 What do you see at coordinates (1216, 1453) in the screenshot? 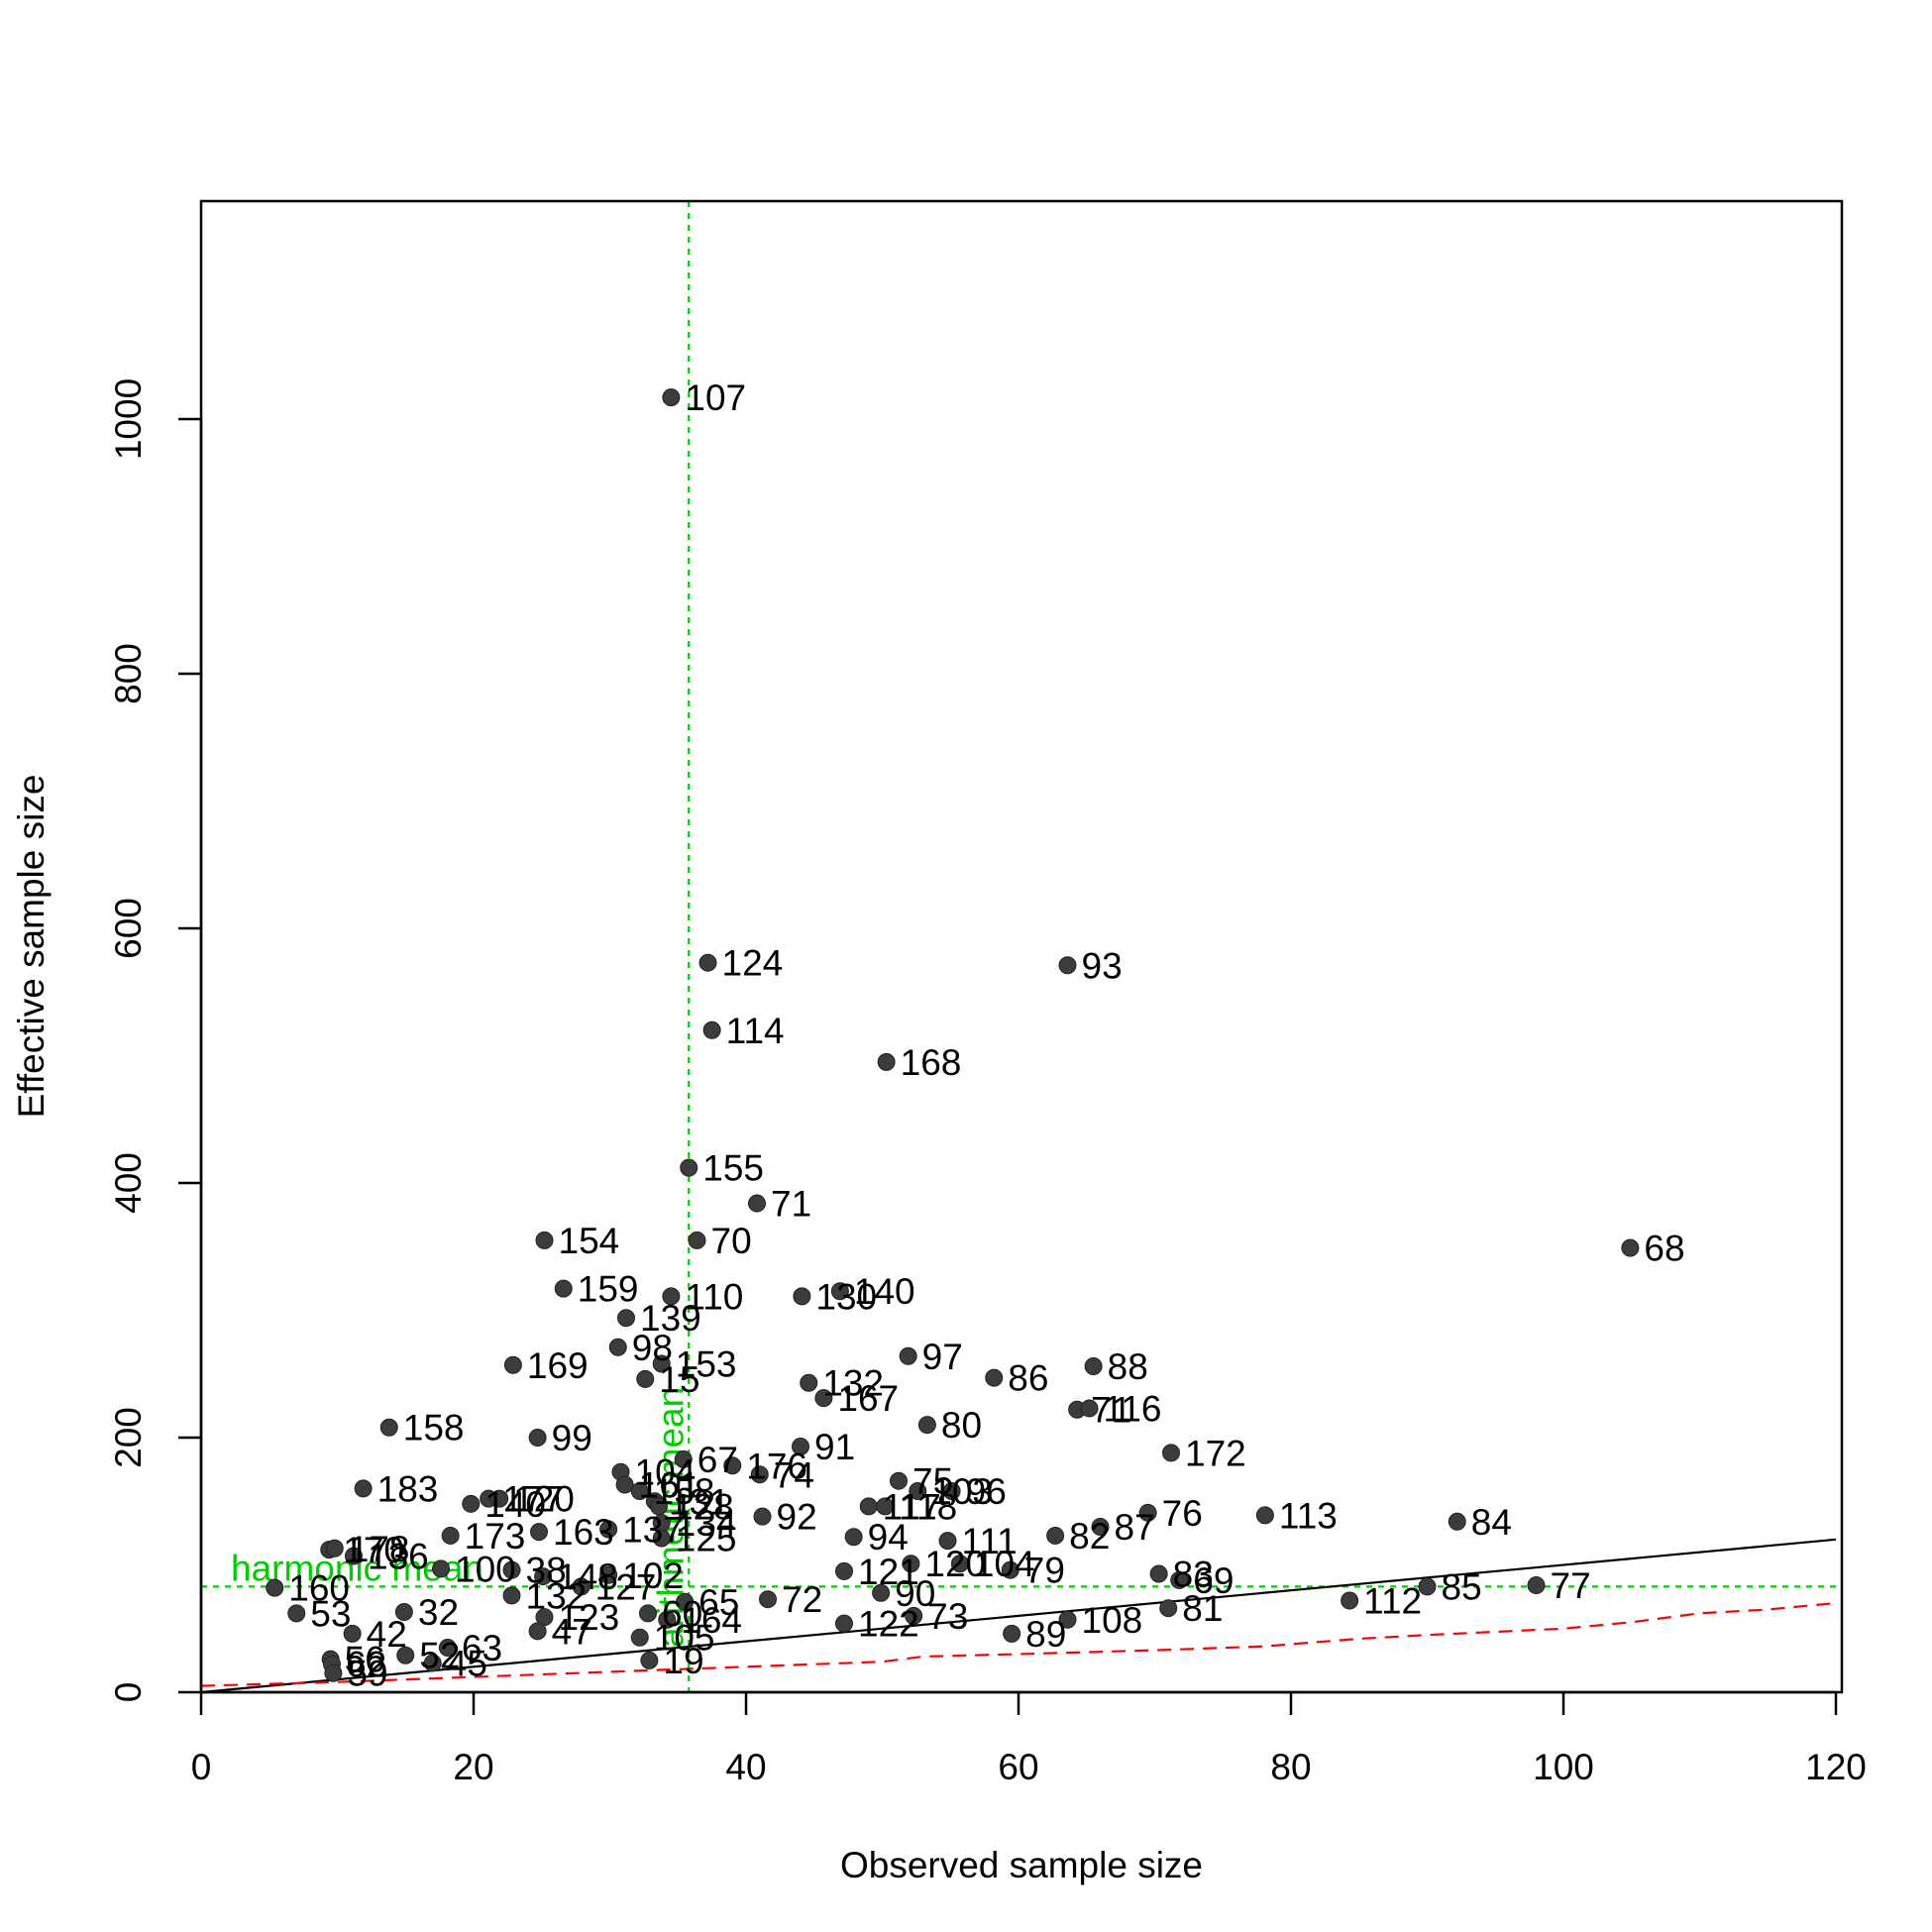
I see `point-label: 172` at bounding box center [1216, 1453].